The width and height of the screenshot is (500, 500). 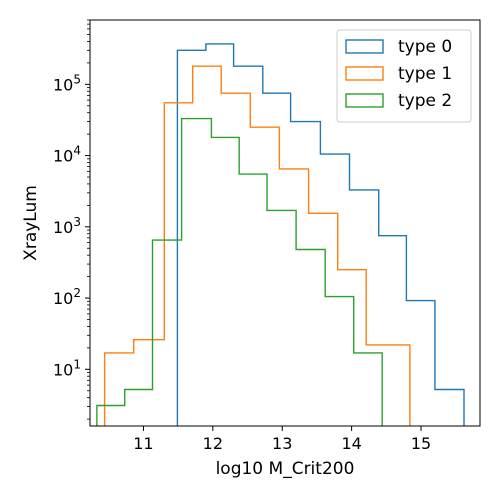 I want to click on y-tick-label: 10³, so click(x=67, y=226).